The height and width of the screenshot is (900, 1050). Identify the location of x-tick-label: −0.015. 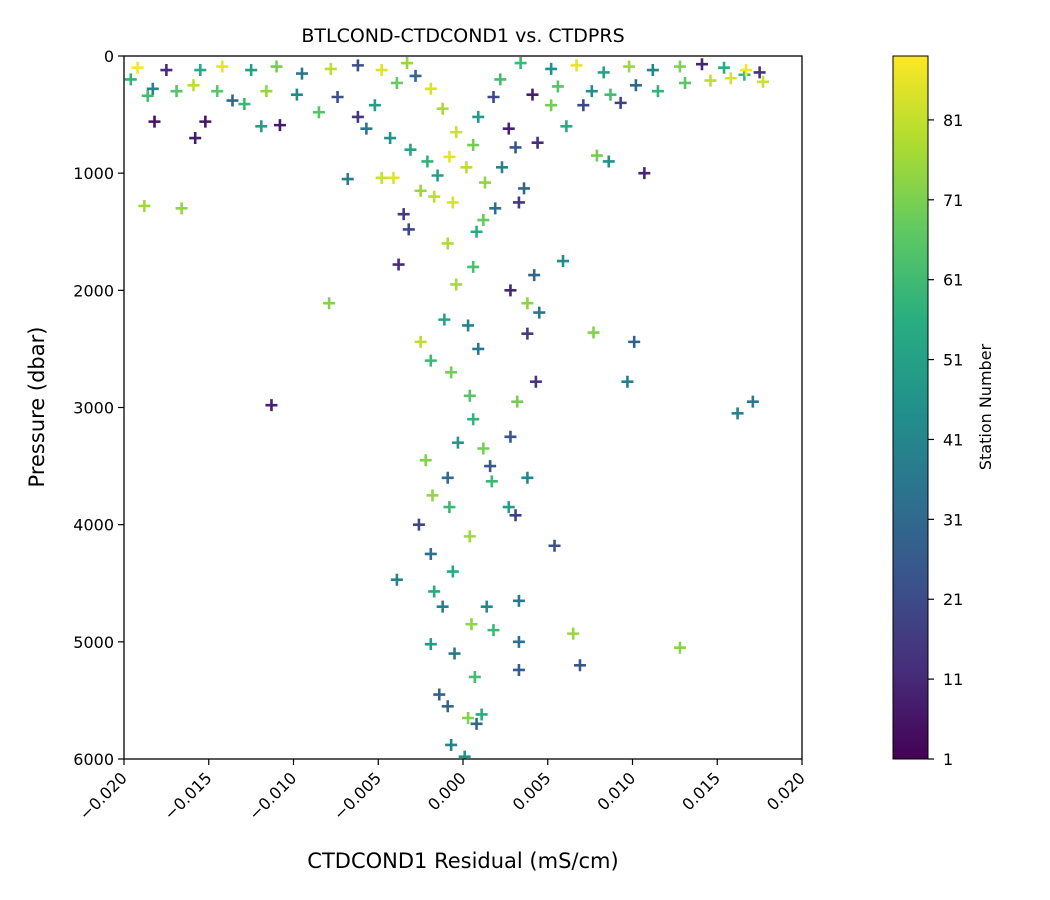
(187, 795).